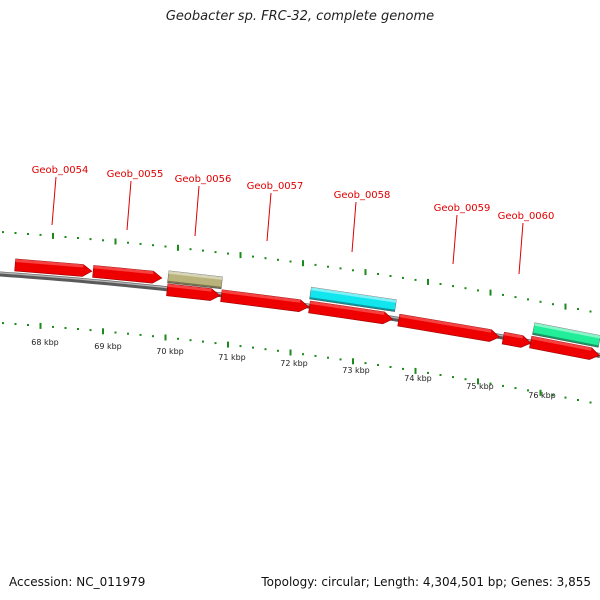 The image size is (600, 600). What do you see at coordinates (170, 351) in the screenshot?
I see `scale-label: 70 kbp` at bounding box center [170, 351].